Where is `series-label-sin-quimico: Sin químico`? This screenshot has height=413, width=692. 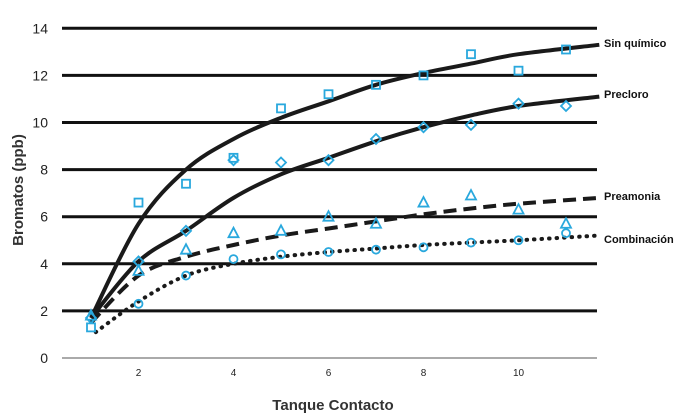
series-label-sin-quimico: Sin químico is located at coordinates (635, 44).